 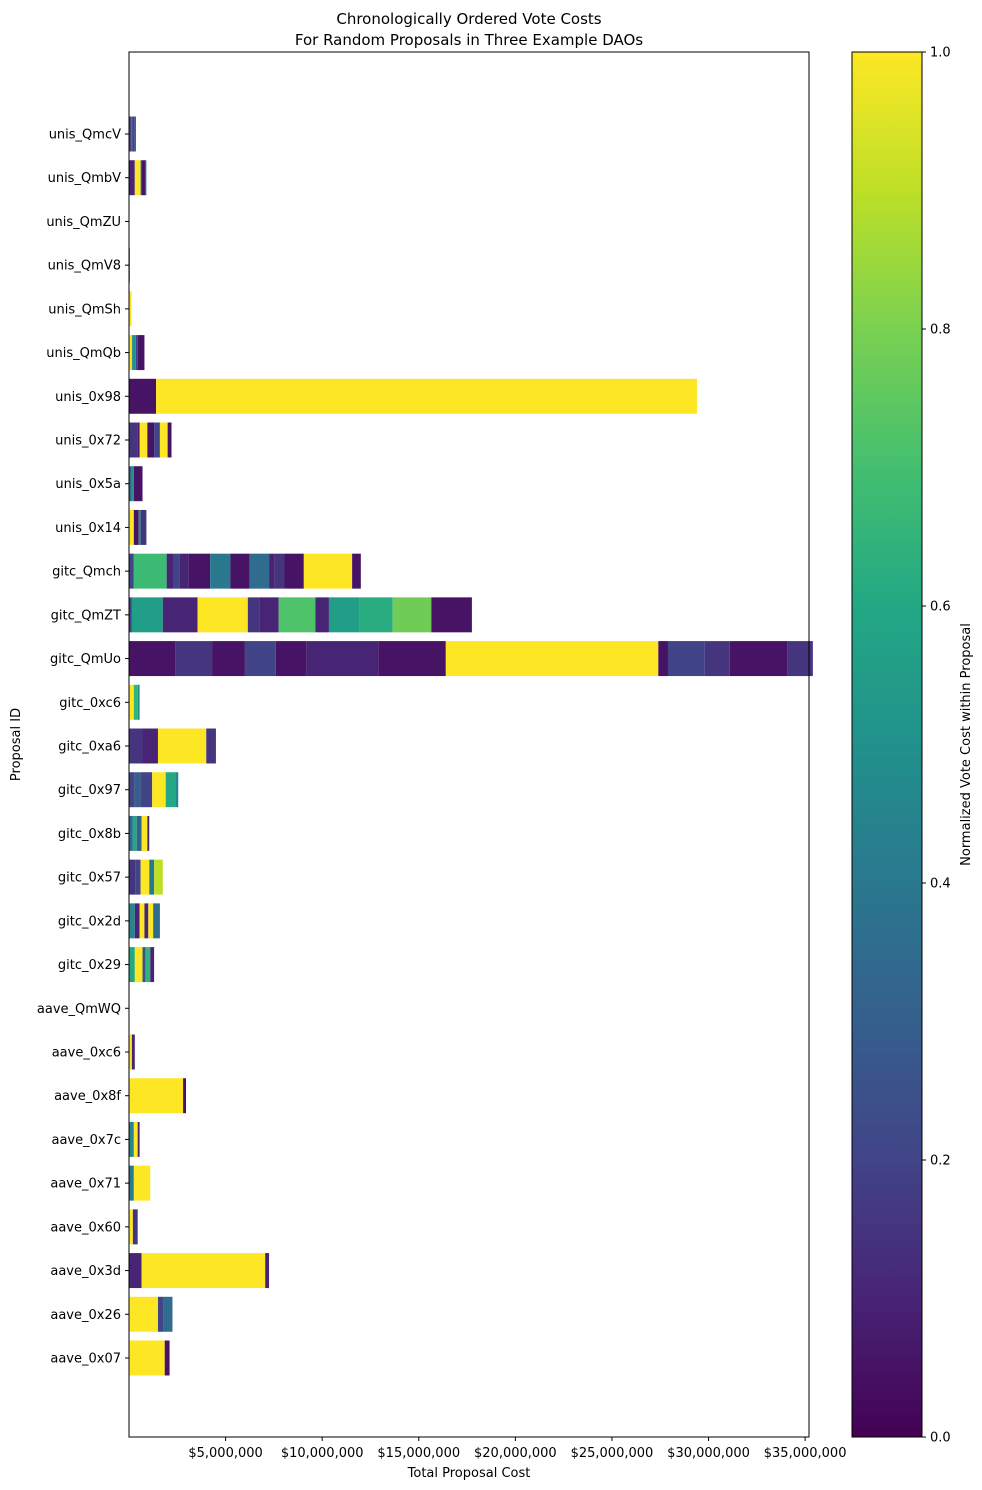 I want to click on y-tick-label: unis_QmcV, so click(x=85, y=135).